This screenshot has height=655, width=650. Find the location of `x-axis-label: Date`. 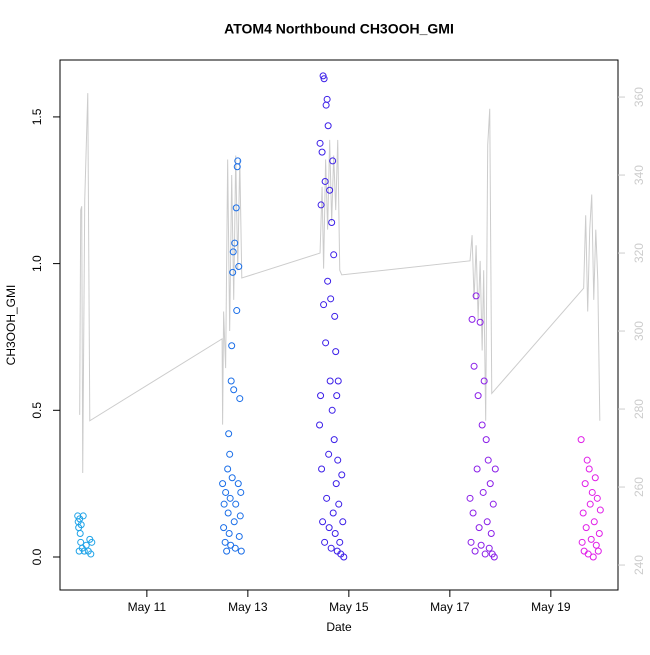

x-axis-label: Date is located at coordinates (339, 627).